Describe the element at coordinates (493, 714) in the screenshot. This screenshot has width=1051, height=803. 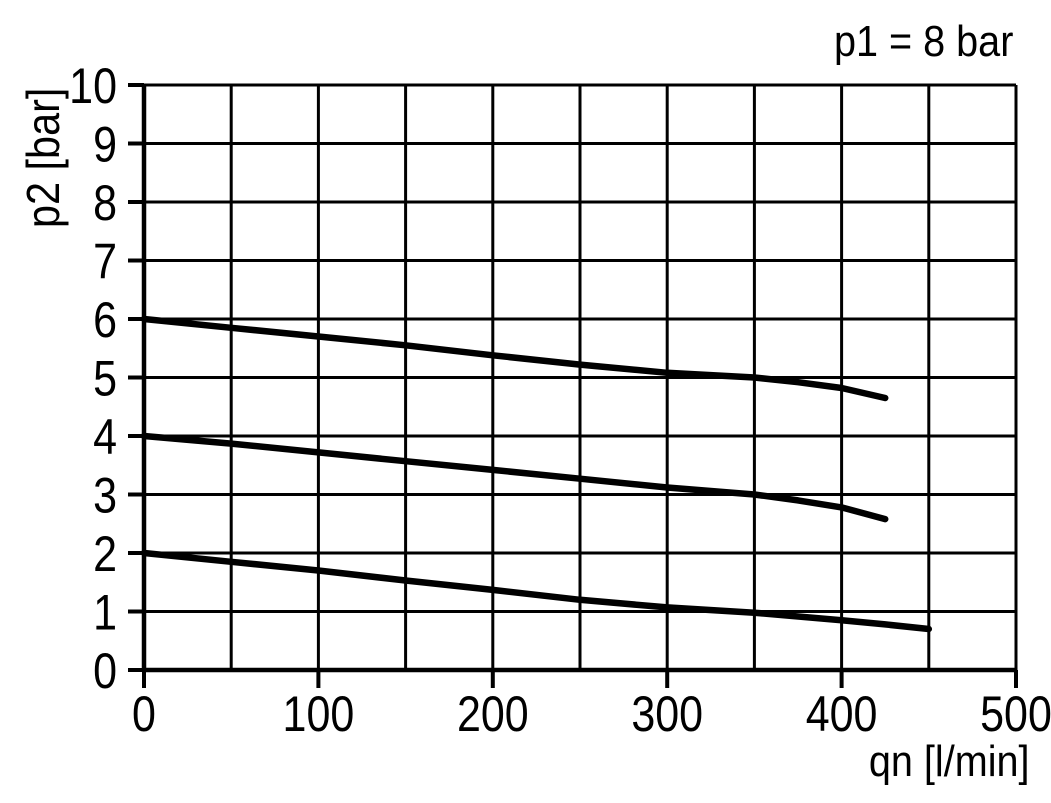
I see `x-tick-label: 200` at that location.